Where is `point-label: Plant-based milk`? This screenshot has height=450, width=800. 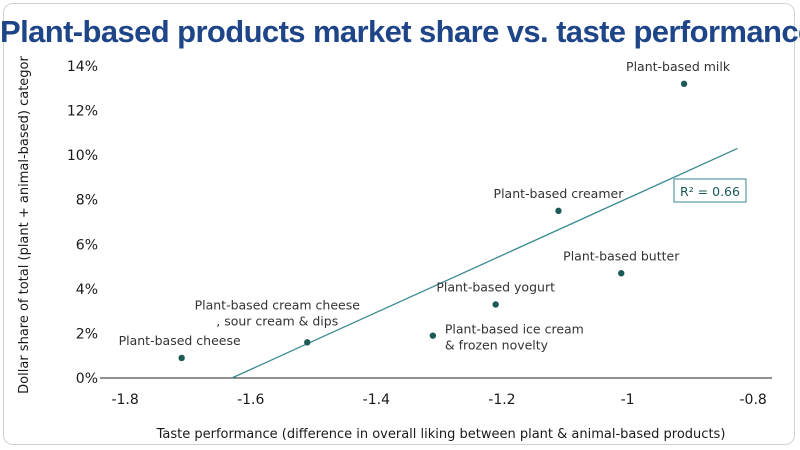
point-label: Plant-based milk is located at coordinates (678, 66).